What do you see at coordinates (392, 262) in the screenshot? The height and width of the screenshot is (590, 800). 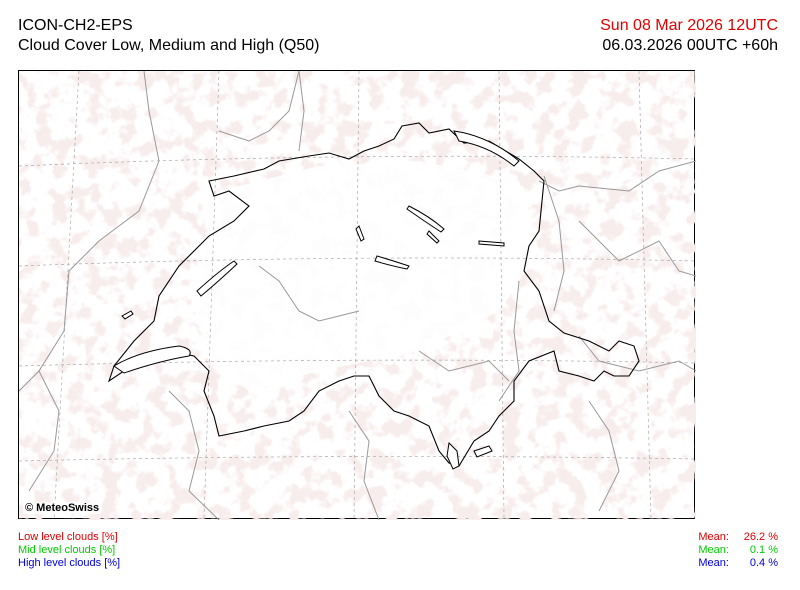 I see `lake-lucerne` at bounding box center [392, 262].